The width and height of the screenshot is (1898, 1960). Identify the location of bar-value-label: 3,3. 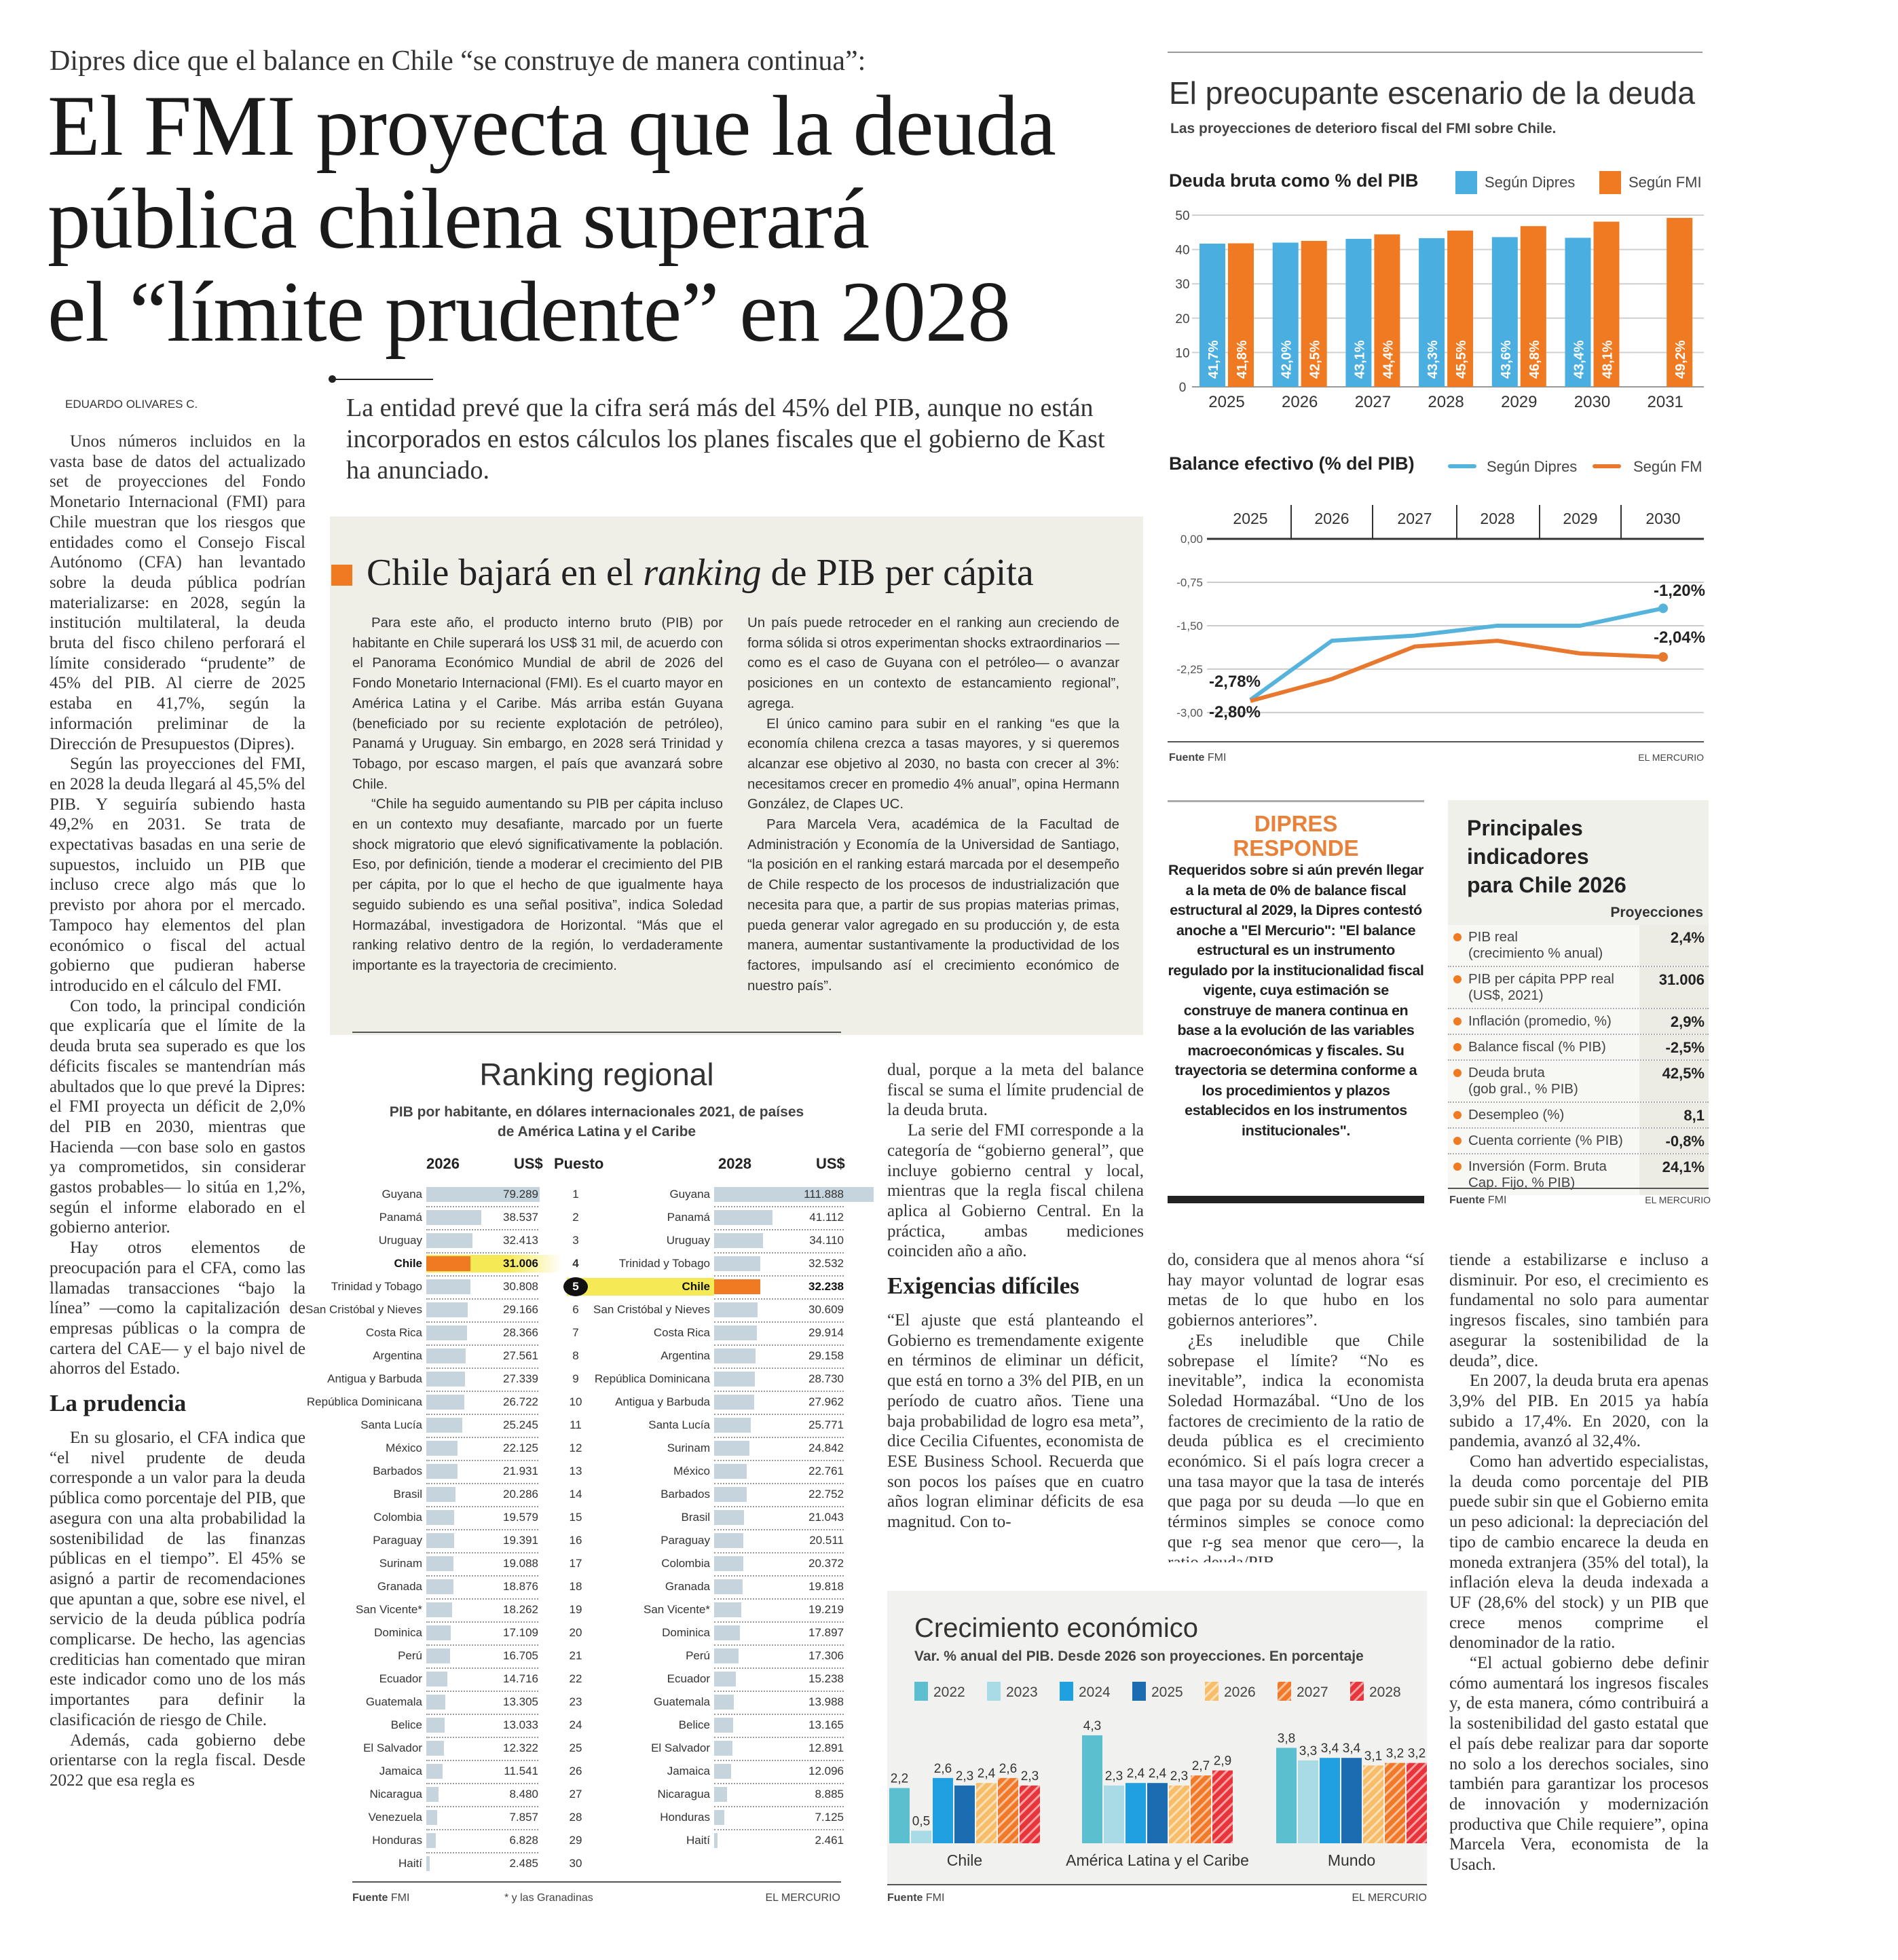
(1308, 1751).